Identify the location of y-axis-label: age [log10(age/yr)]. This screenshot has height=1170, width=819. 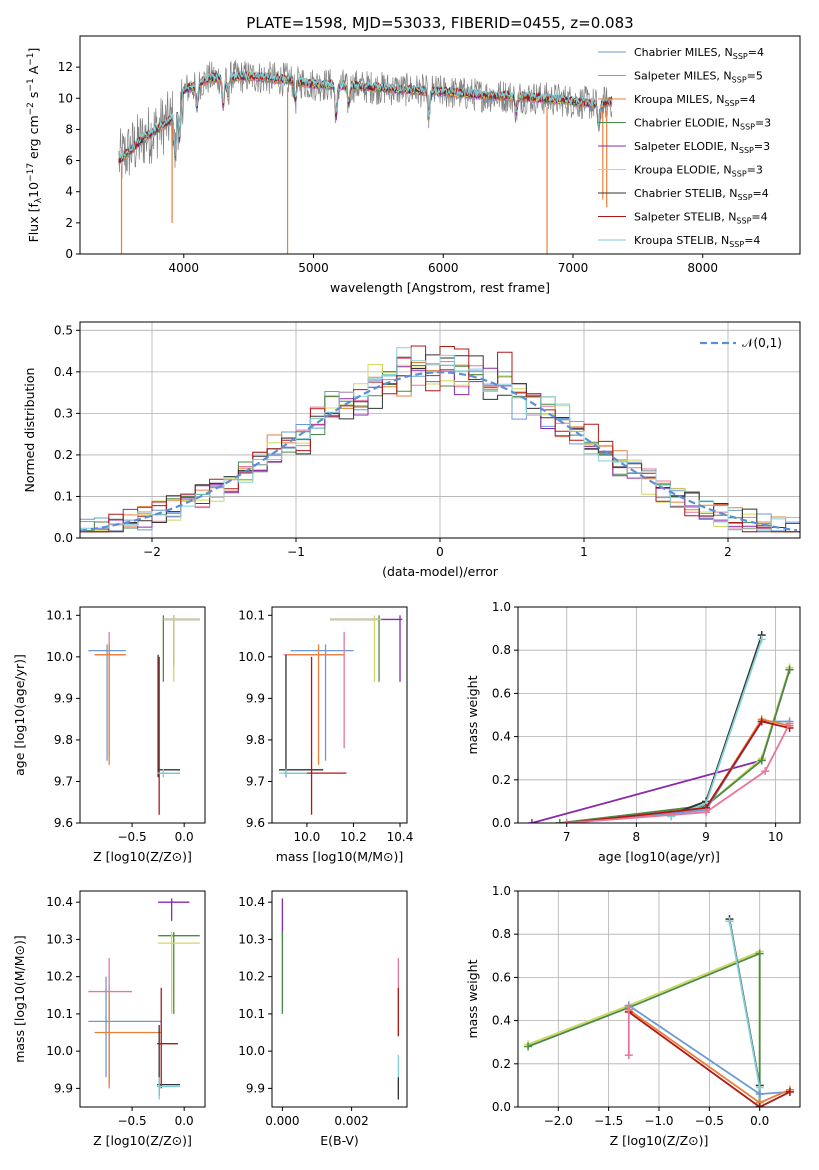
(19, 715).